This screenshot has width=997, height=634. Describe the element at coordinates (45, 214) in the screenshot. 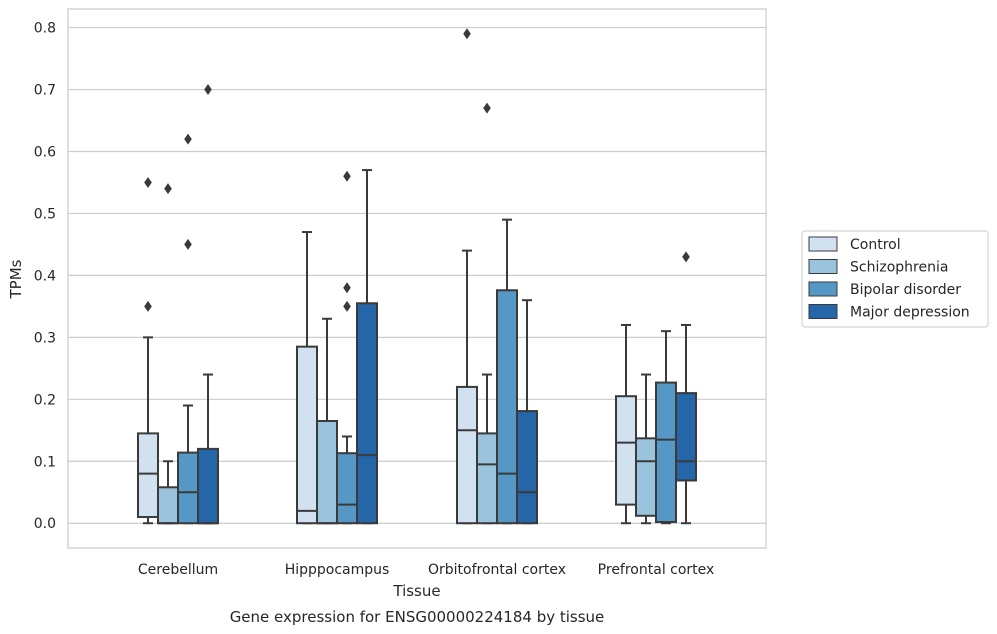

I see `y-tick-label: 0.5` at that location.